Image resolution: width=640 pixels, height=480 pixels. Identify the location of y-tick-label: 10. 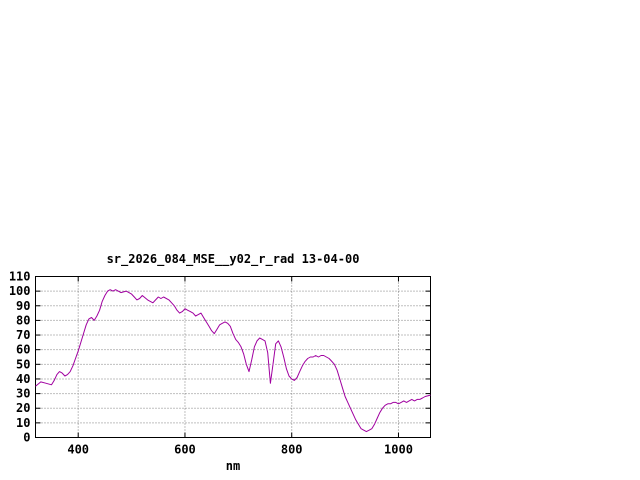
(23, 423).